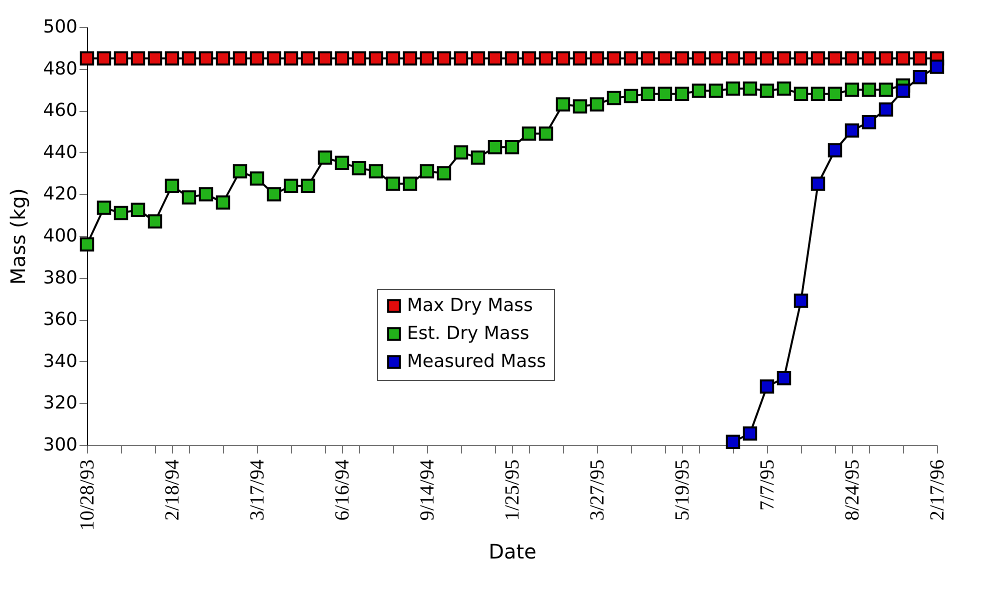 The width and height of the screenshot is (992, 615). Describe the element at coordinates (60, 27) in the screenshot. I see `y-tick-label: 500` at that location.